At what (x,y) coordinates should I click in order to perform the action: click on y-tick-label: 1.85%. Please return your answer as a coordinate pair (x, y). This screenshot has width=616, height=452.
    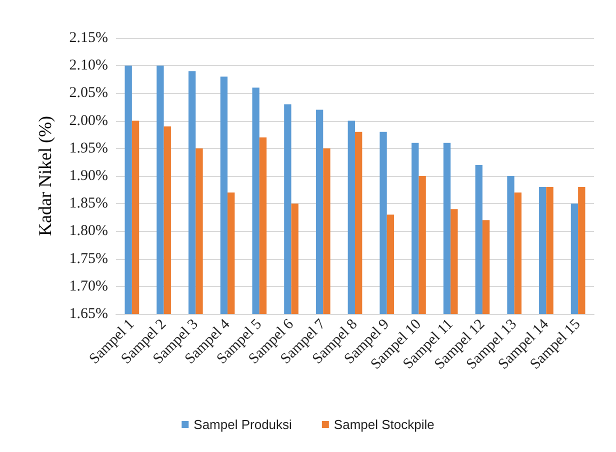
    Looking at the image, I should click on (88, 204).